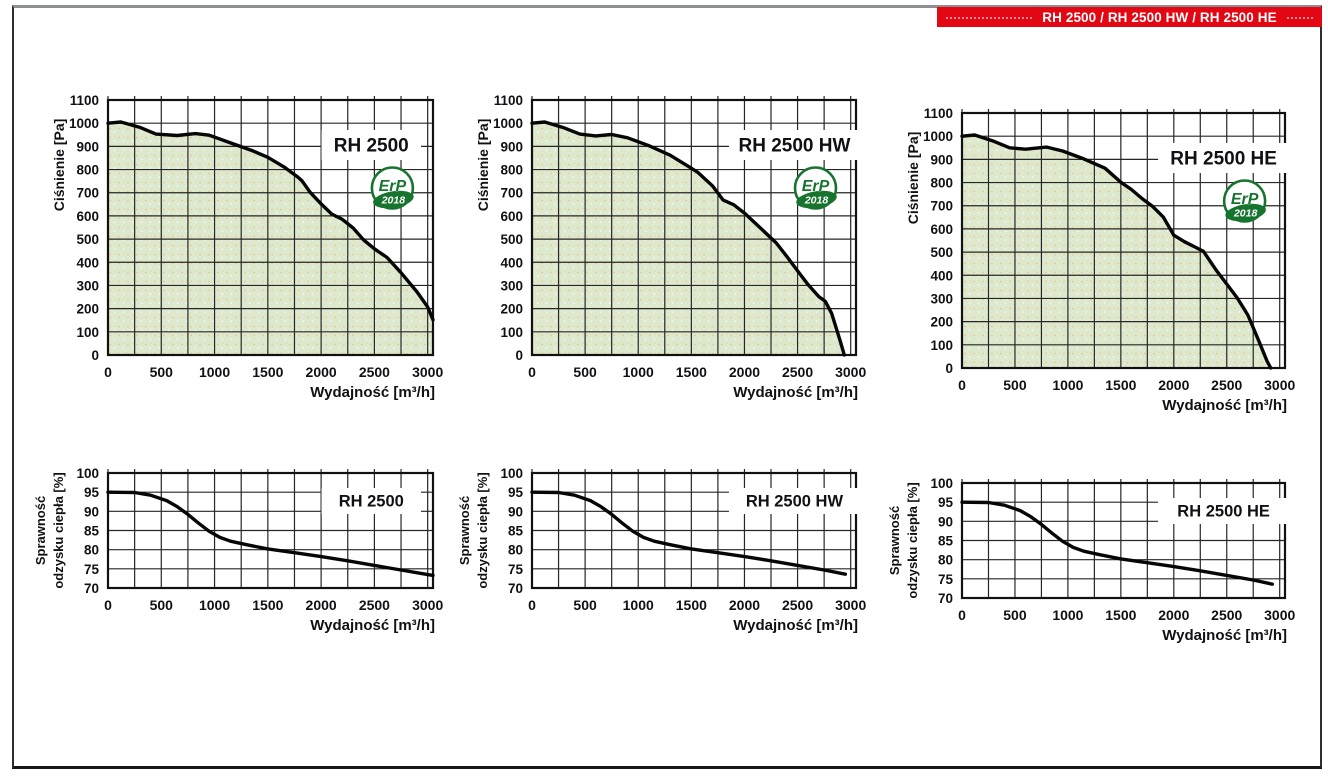 This screenshot has width=1328, height=779. Describe the element at coordinates (949, 368) in the screenshot. I see `y-tick-label: 0` at that location.